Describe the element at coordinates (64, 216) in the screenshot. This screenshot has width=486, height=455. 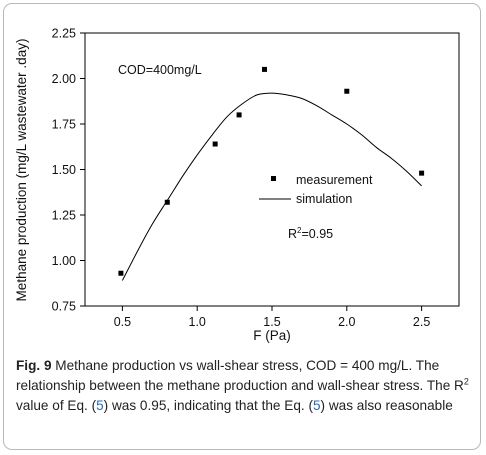
I see `y-tick-label: 1.25` at that location.